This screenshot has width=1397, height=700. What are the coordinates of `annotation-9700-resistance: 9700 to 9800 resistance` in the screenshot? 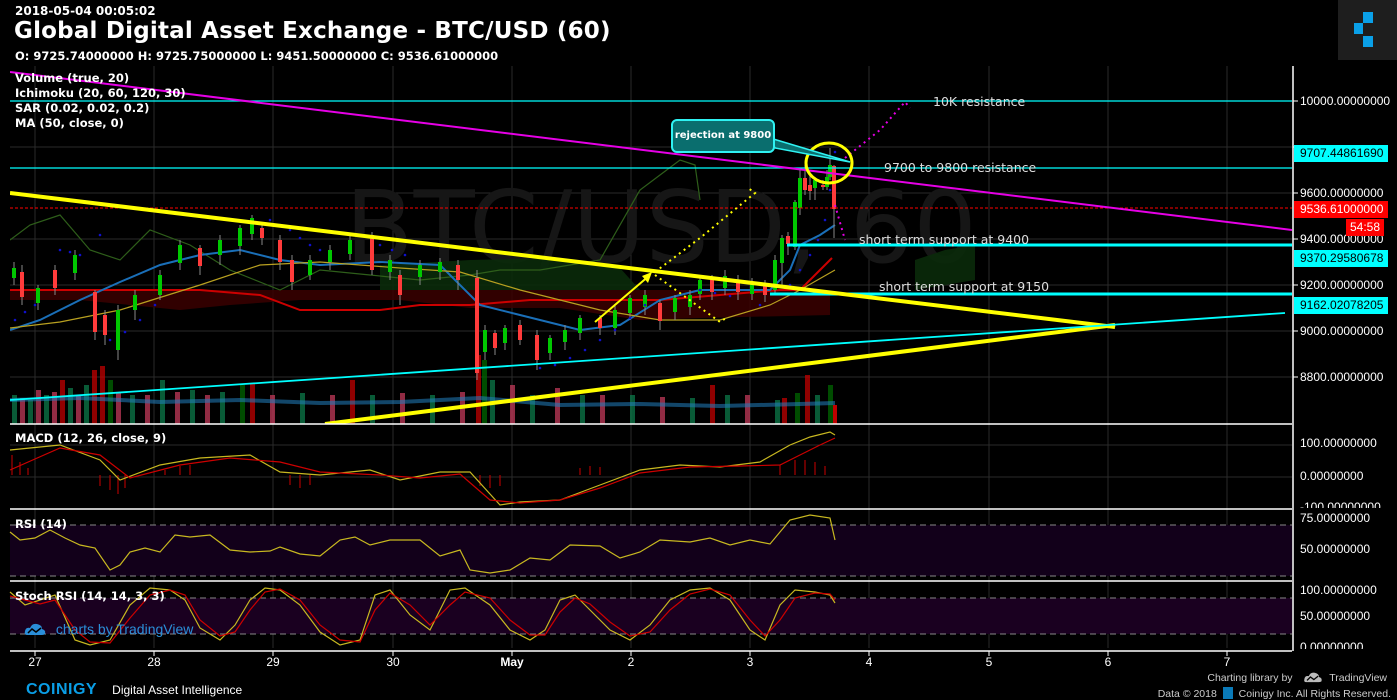 It's located at (960, 167).